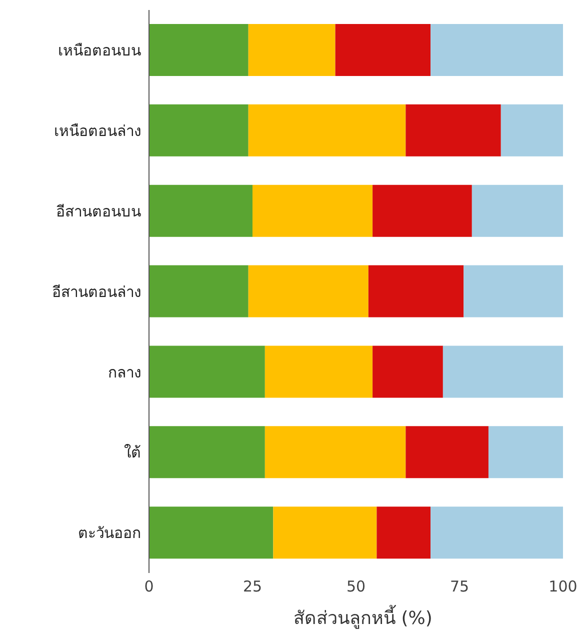 The height and width of the screenshot is (641, 579). What do you see at coordinates (563, 587) in the screenshot?
I see `x-tick-label: 100` at bounding box center [563, 587].